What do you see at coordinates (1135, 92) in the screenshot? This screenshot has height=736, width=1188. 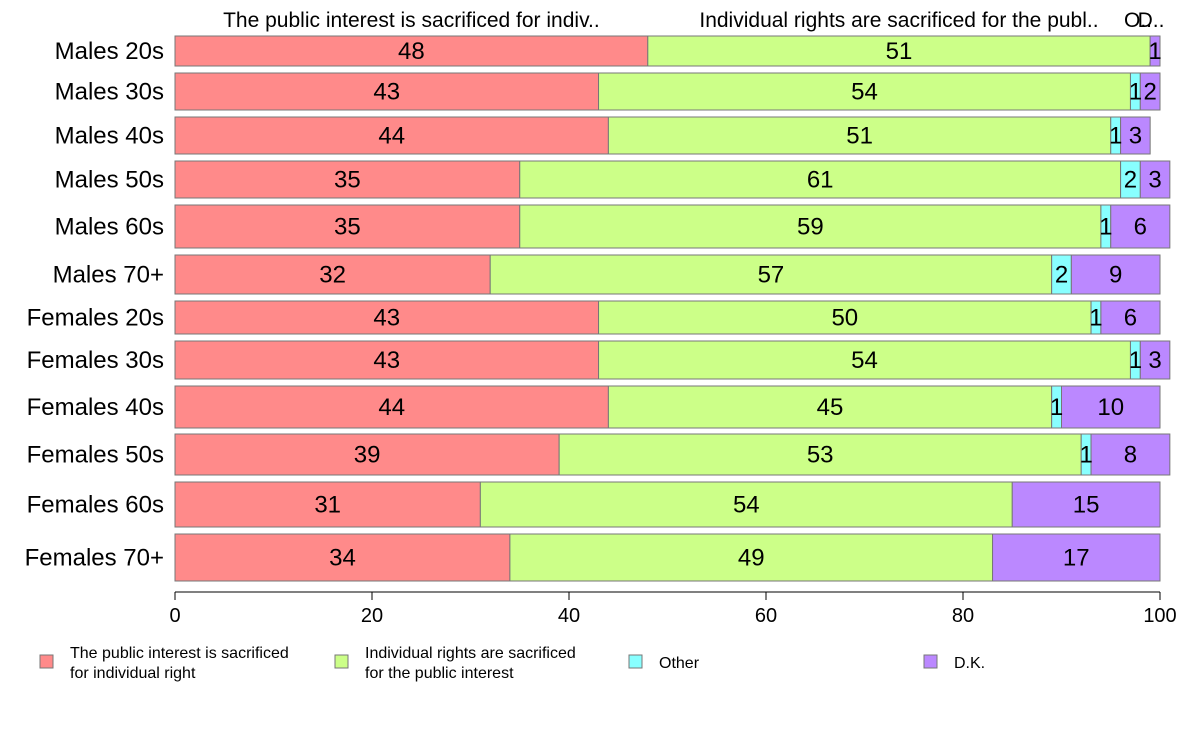 I see `value-label-males-30s-other: 1` at bounding box center [1135, 92].